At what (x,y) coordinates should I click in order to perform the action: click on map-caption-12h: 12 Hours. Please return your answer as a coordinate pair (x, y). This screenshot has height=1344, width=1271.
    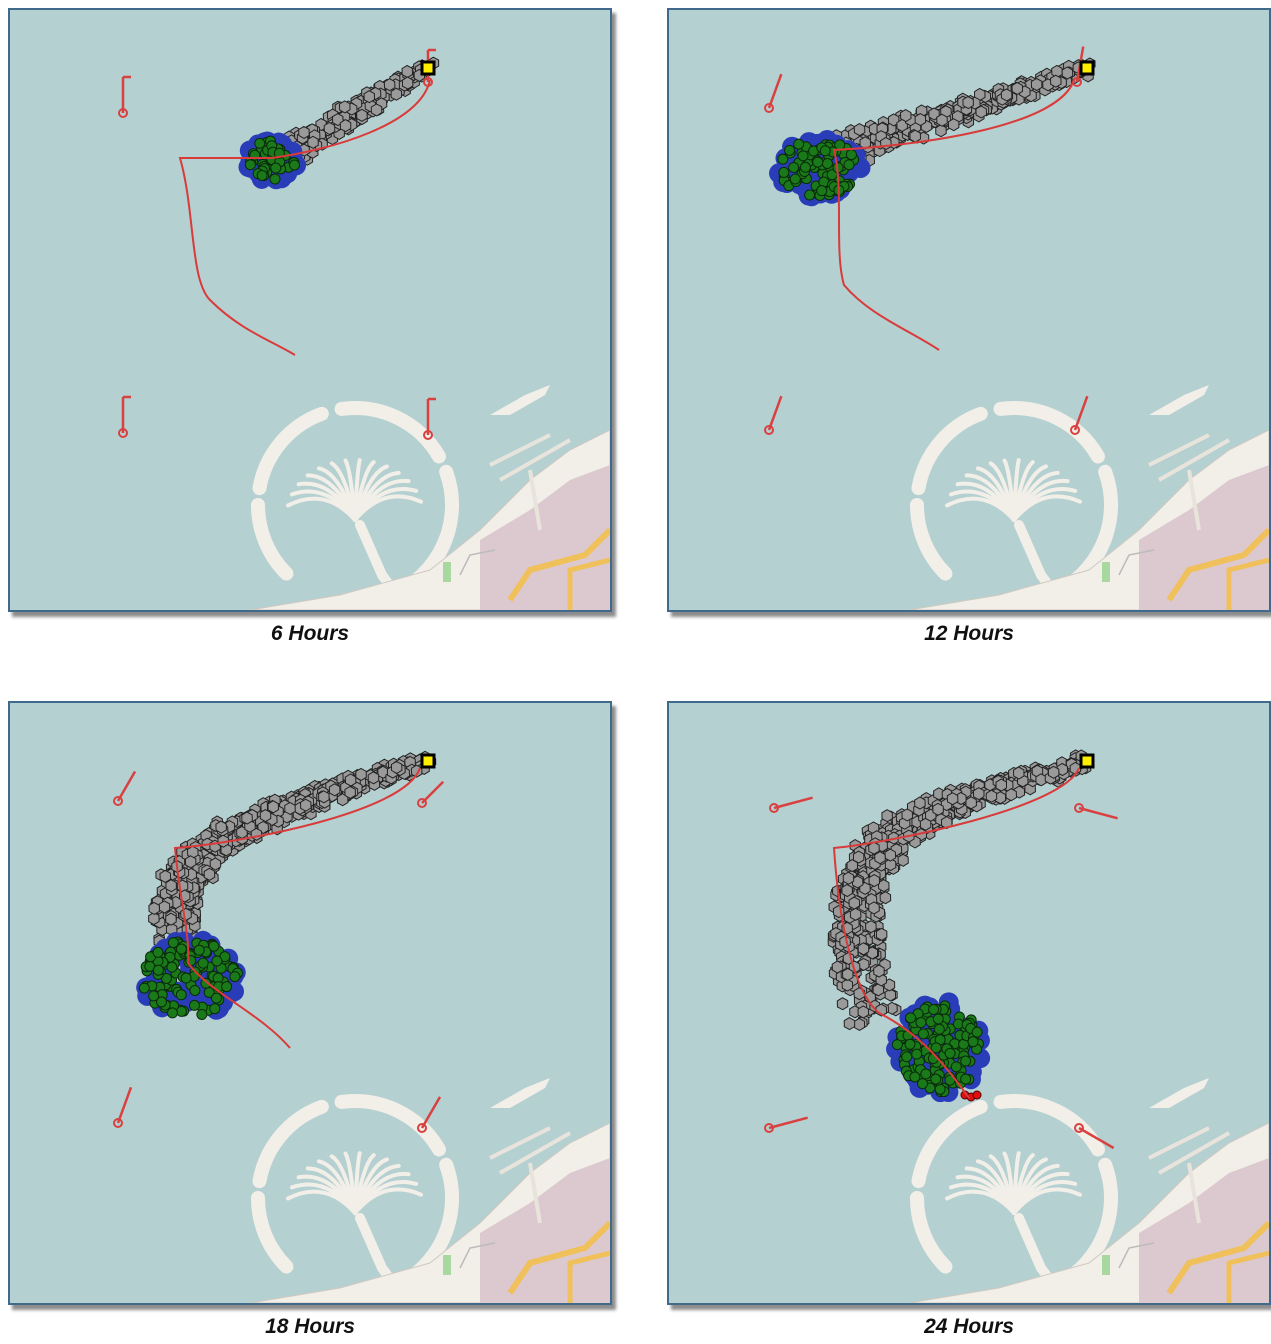
    Looking at the image, I should click on (969, 633).